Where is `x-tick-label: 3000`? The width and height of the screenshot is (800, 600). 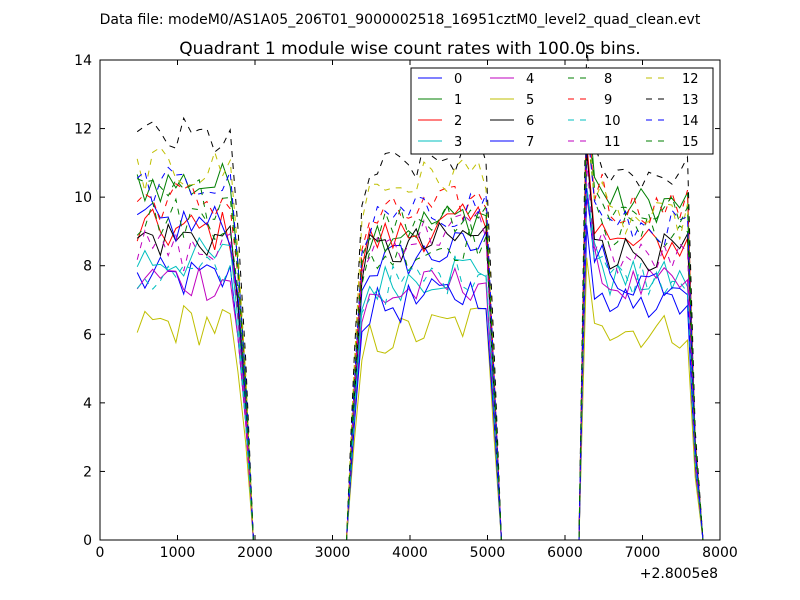
x-tick-label: 3000 is located at coordinates (333, 553).